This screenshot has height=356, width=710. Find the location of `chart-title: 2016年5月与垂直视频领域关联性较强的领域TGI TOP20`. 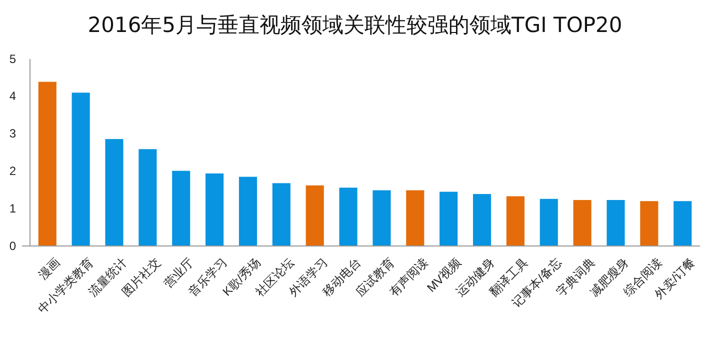

chart-title: 2016年5月与垂直视频领域关联性较强的领域TGI TOP20 is located at coordinates (355, 25).